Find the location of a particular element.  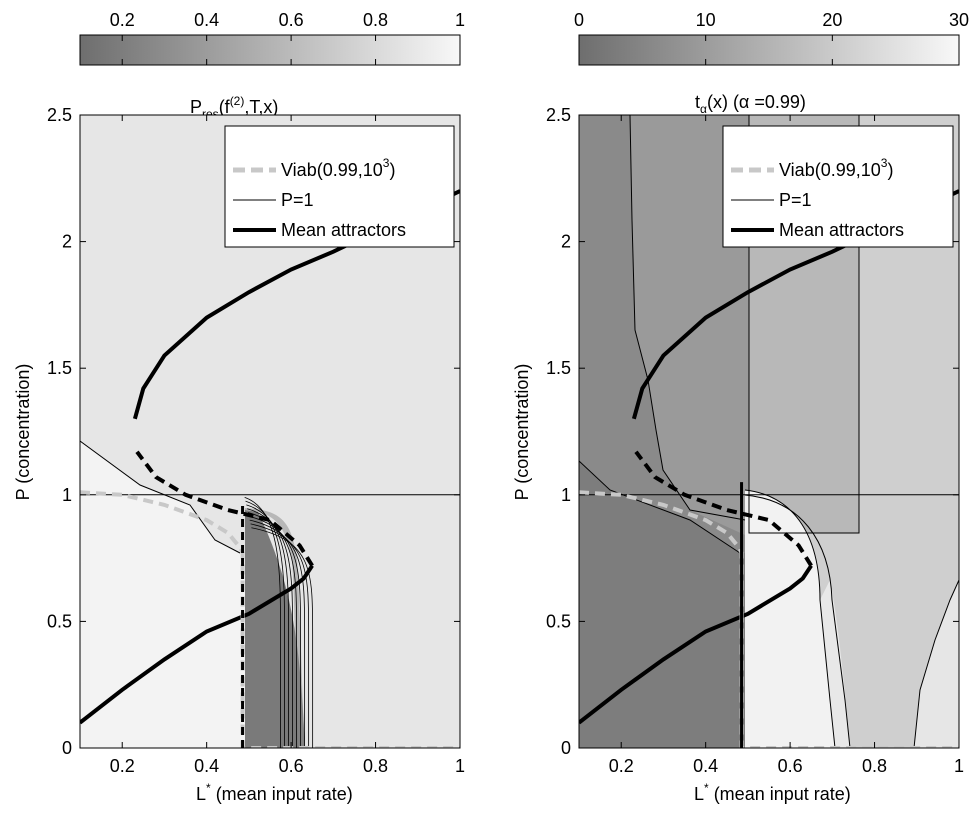

left-ytick-label: 2.5 is located at coordinates (59, 115).